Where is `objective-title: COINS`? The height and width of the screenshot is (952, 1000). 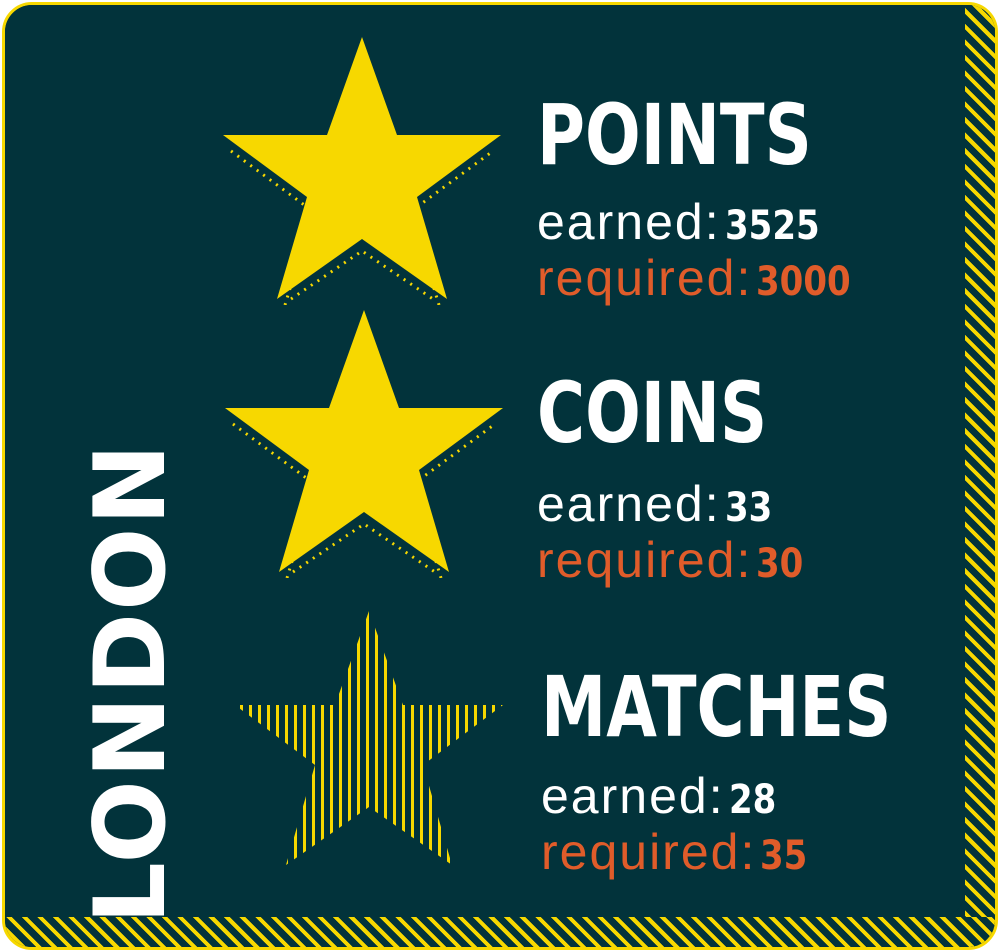
objective-title: COINS is located at coordinates (652, 413).